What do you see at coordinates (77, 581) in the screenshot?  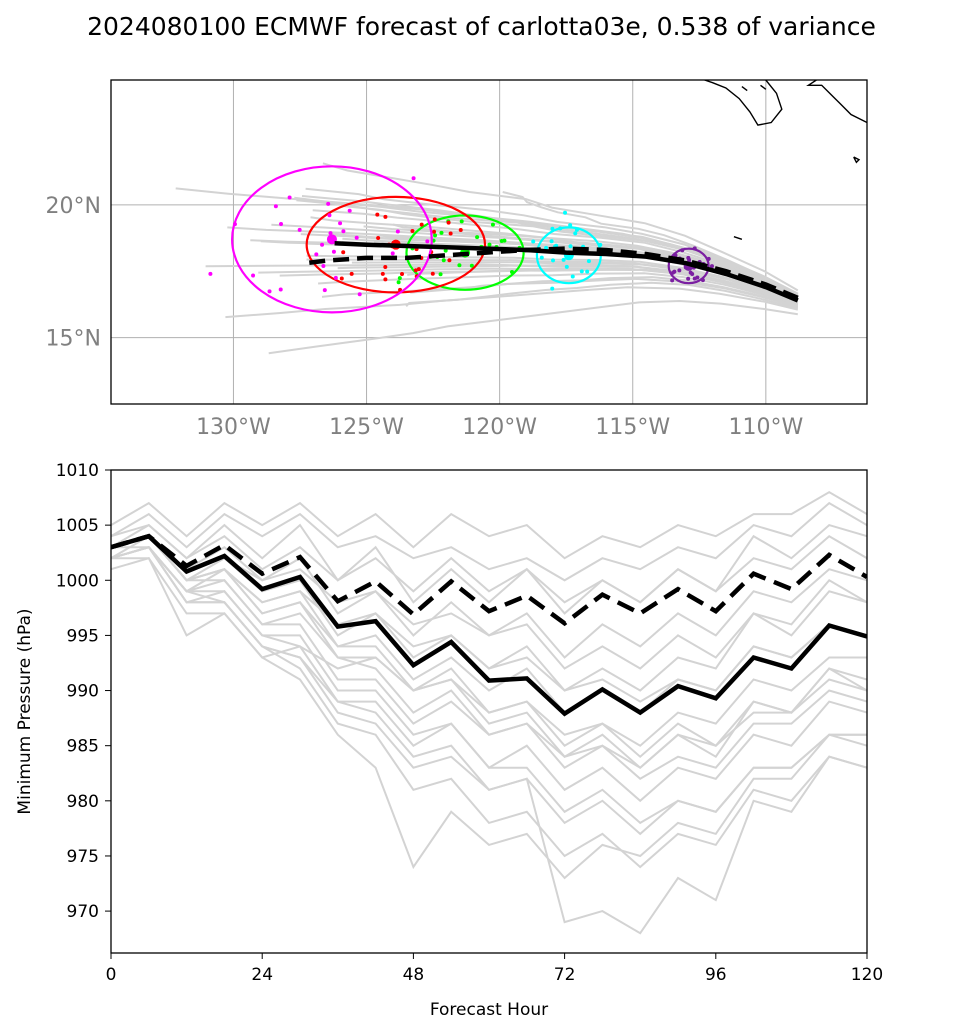 I see `y-tick-label: 1000` at bounding box center [77, 581].